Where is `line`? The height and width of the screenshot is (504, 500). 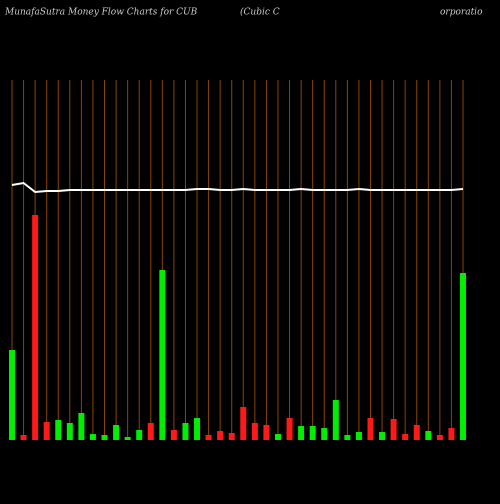 line is located at coordinates (237, 187).